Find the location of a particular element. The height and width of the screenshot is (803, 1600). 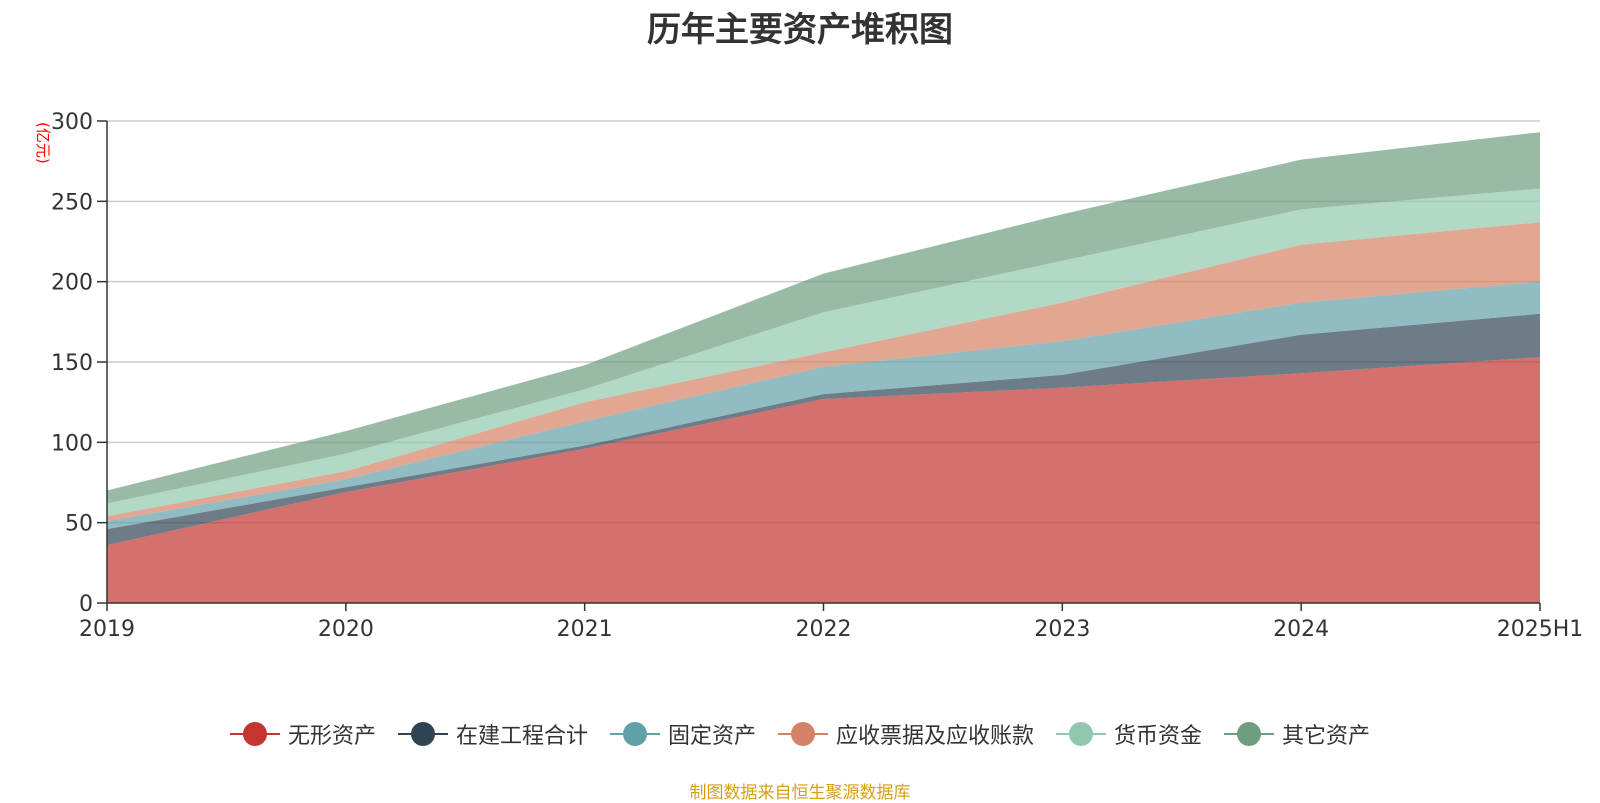

legend-item-1: 在建工程合计 is located at coordinates (492, 734).